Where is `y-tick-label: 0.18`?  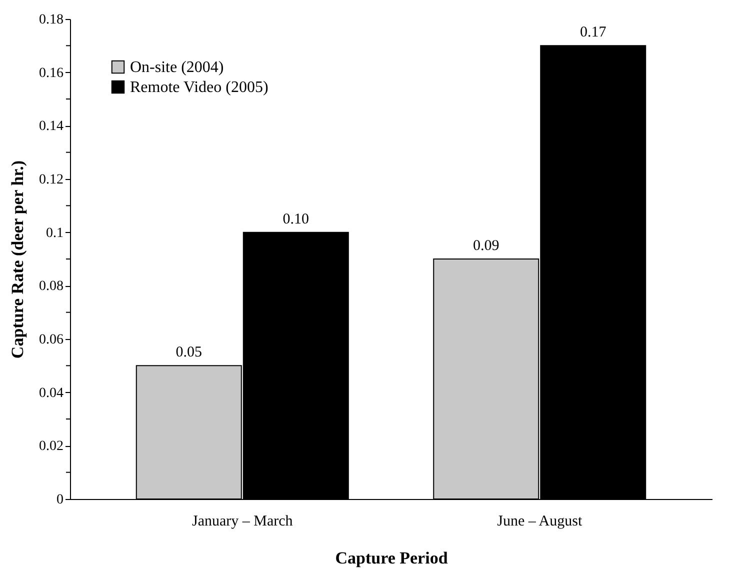
y-tick-label: 0.18 is located at coordinates (51, 20).